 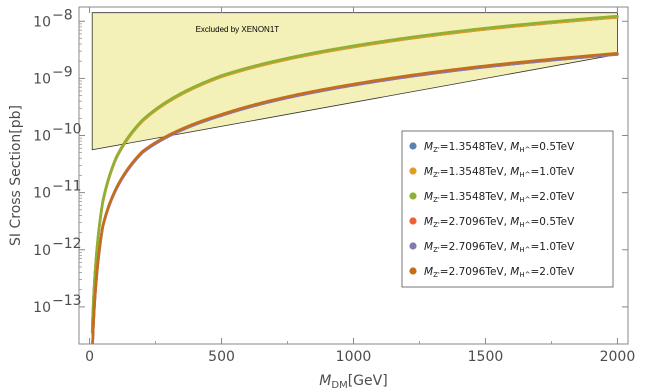 I want to click on x-axis-title-sub: DM, so click(x=339, y=385).